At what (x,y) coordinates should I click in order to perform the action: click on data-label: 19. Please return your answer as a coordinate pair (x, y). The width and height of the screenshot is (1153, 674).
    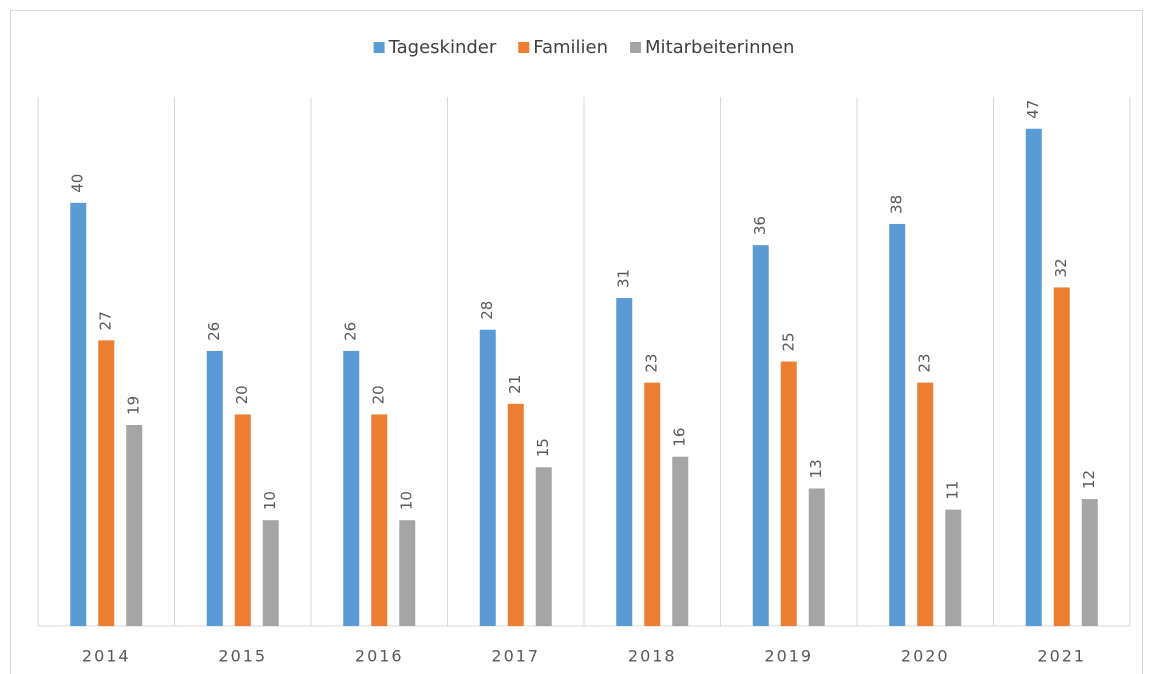
    Looking at the image, I should click on (134, 405).